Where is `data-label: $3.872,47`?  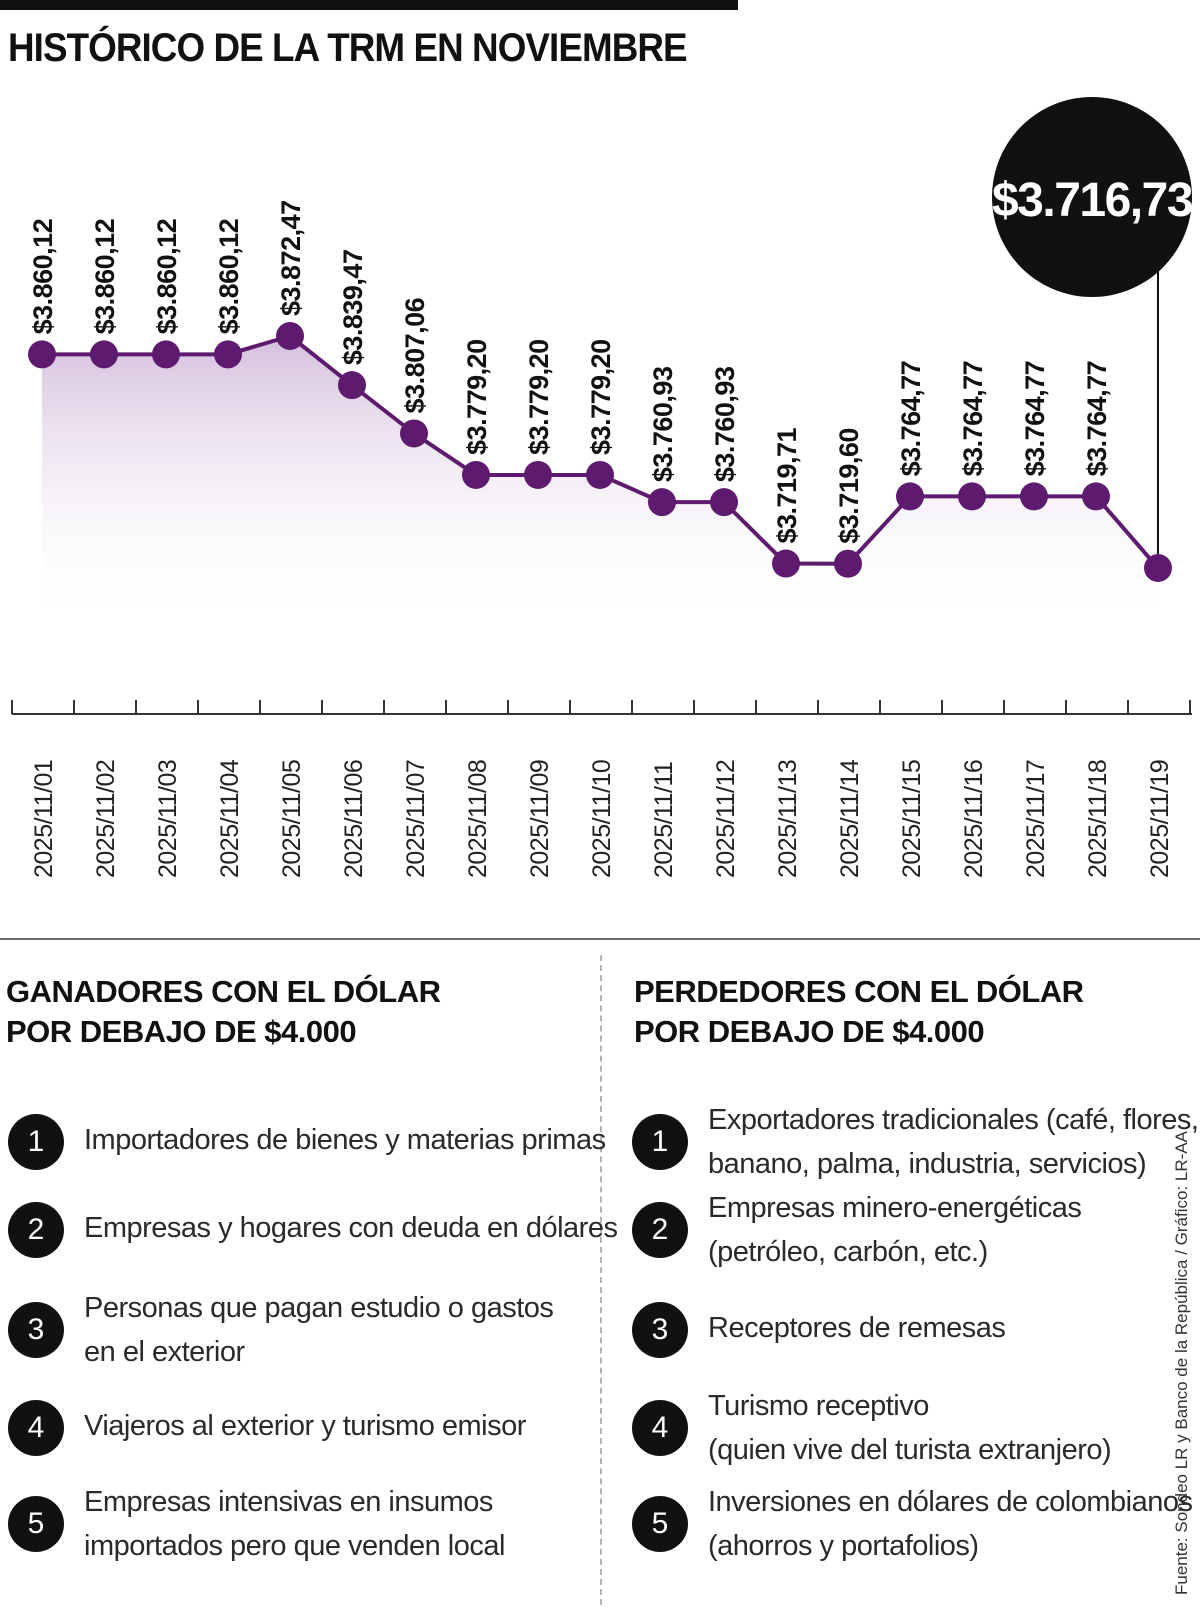
data-label: $3.872,47 is located at coordinates (291, 258).